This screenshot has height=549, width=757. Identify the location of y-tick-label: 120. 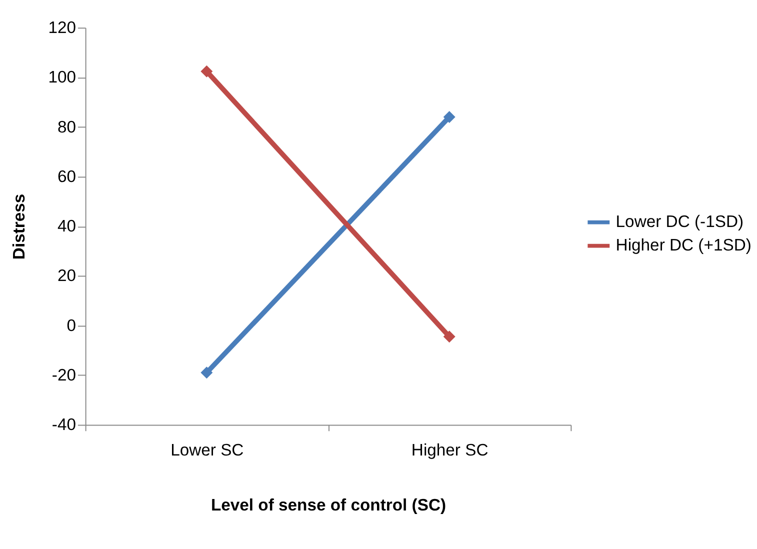
(62, 28).